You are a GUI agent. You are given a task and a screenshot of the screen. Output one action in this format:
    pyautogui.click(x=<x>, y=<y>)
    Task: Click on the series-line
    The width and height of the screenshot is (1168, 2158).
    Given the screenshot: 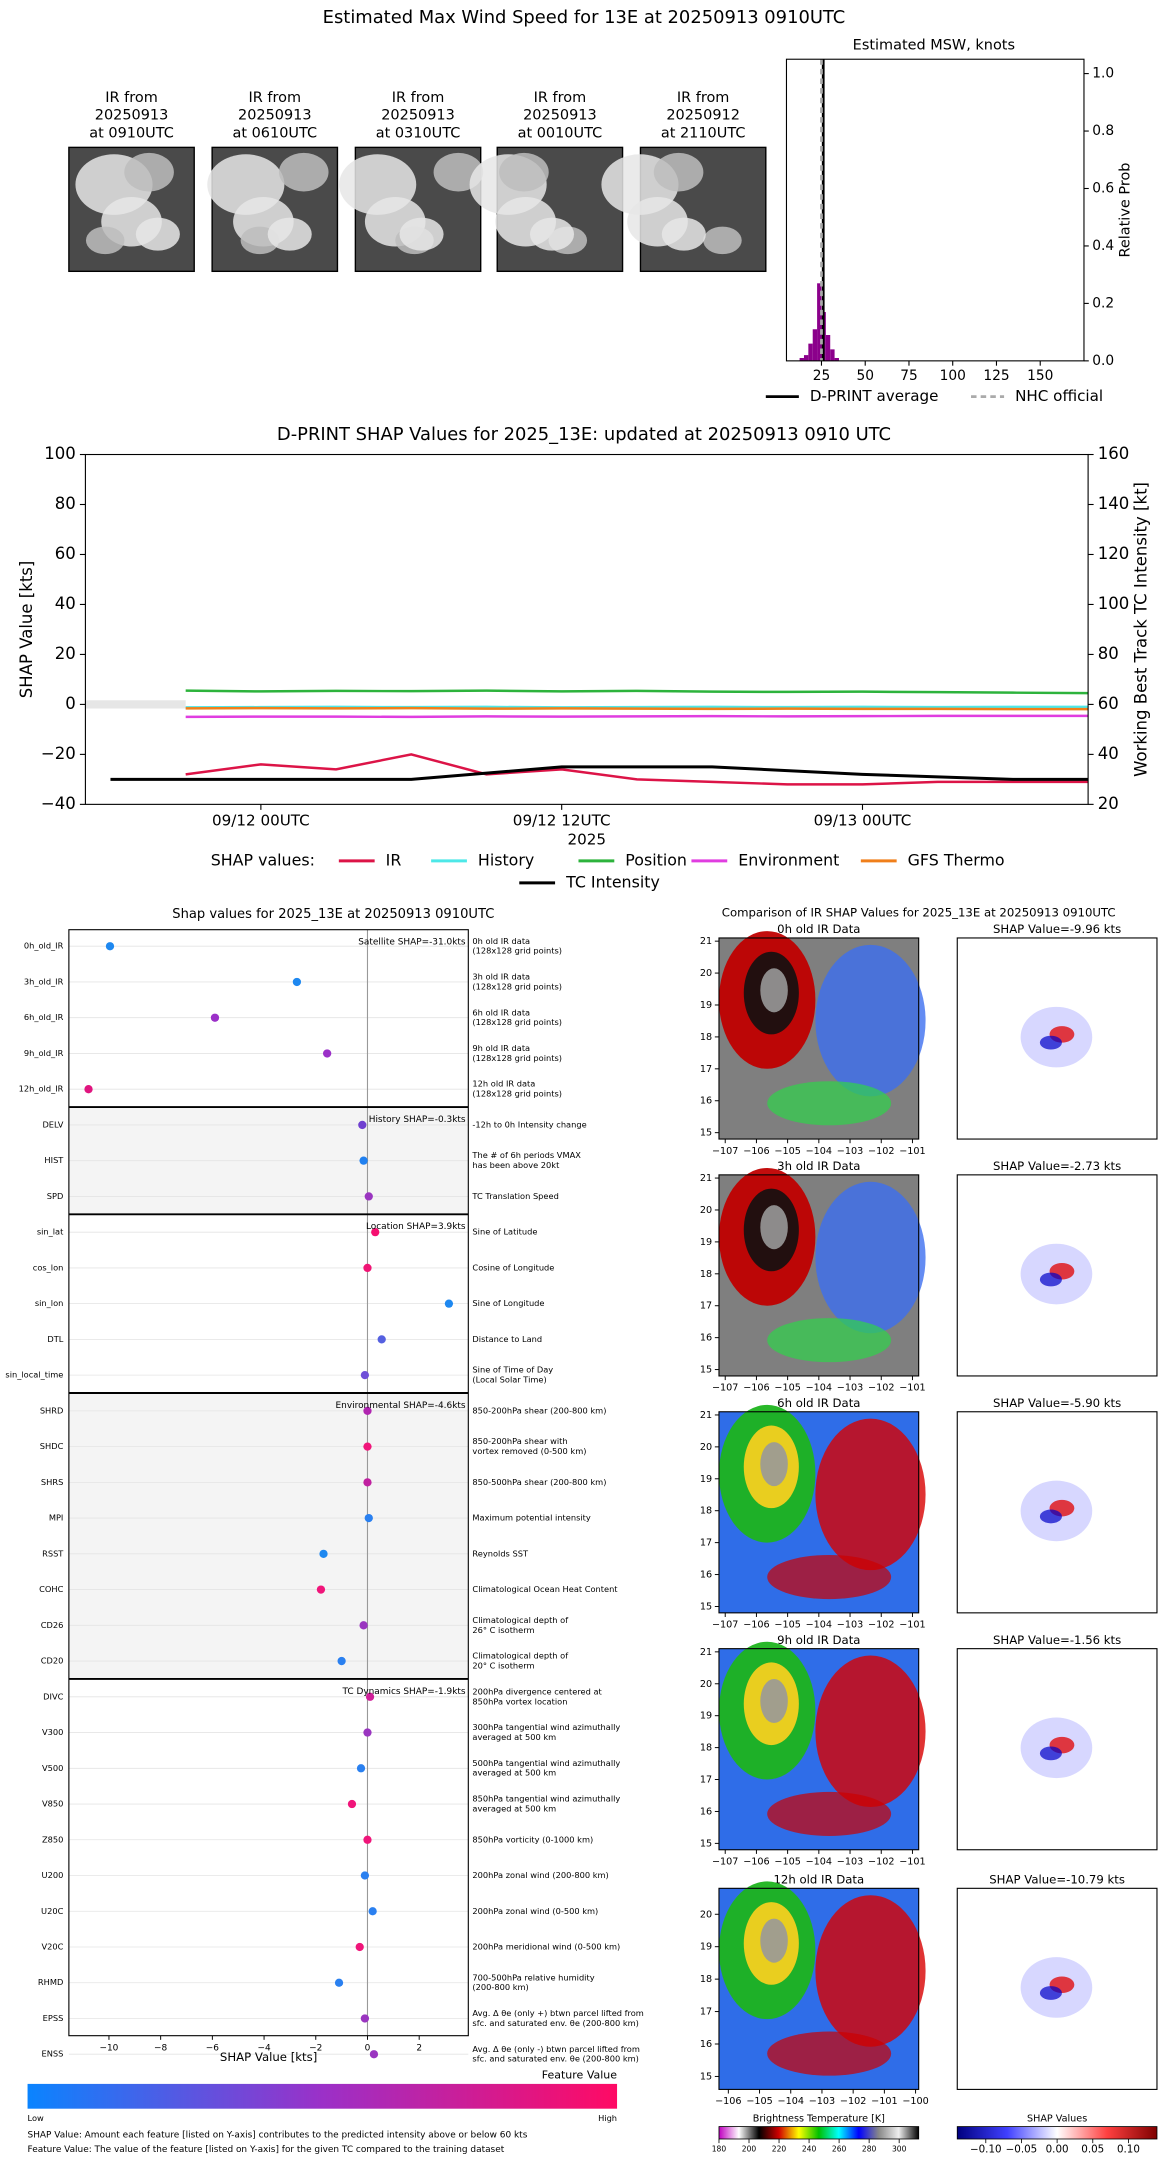 What is the action you would take?
    pyautogui.click(x=637, y=692)
    